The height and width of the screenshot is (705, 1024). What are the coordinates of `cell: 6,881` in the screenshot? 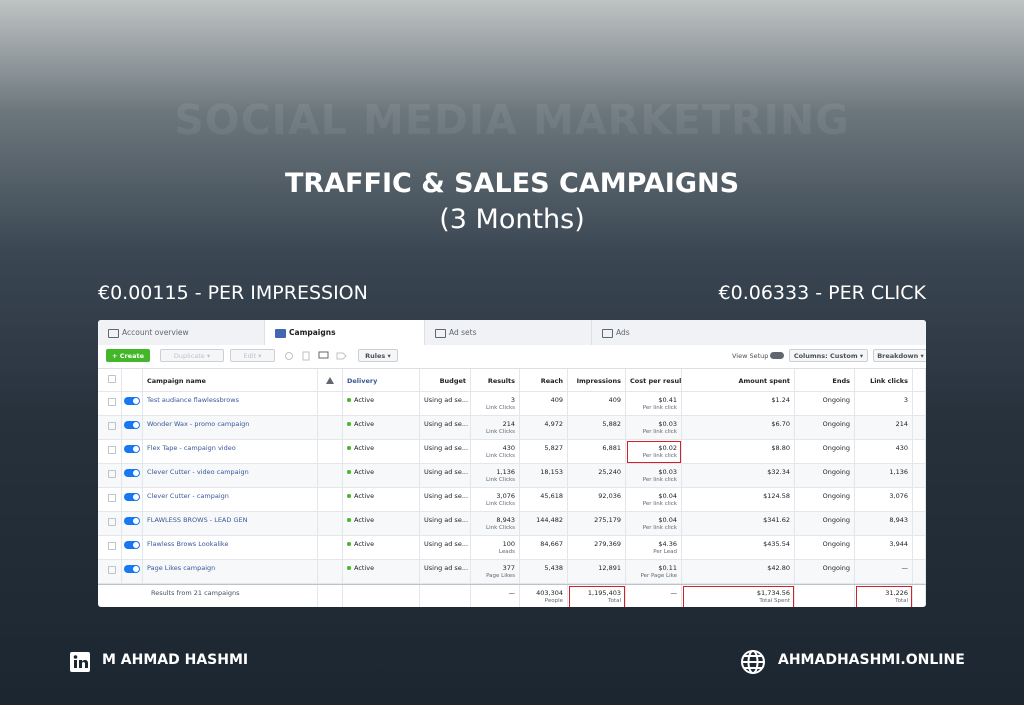 It's located at (597, 452).